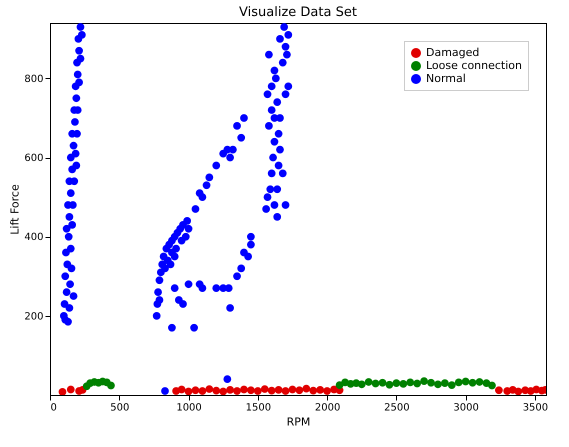 Image resolution: width=569 pixels, height=447 pixels. I want to click on y-tick-label: 800, so click(34, 79).